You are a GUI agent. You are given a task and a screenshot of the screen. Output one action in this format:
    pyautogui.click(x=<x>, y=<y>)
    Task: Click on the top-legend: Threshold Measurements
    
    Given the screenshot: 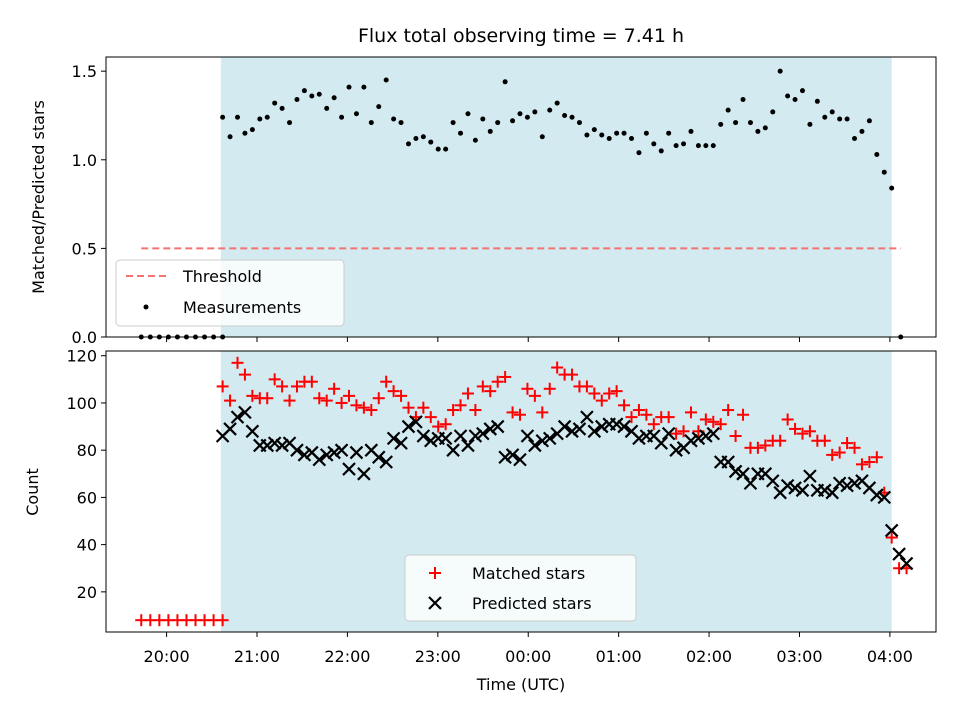 What is the action you would take?
    pyautogui.click(x=230, y=293)
    